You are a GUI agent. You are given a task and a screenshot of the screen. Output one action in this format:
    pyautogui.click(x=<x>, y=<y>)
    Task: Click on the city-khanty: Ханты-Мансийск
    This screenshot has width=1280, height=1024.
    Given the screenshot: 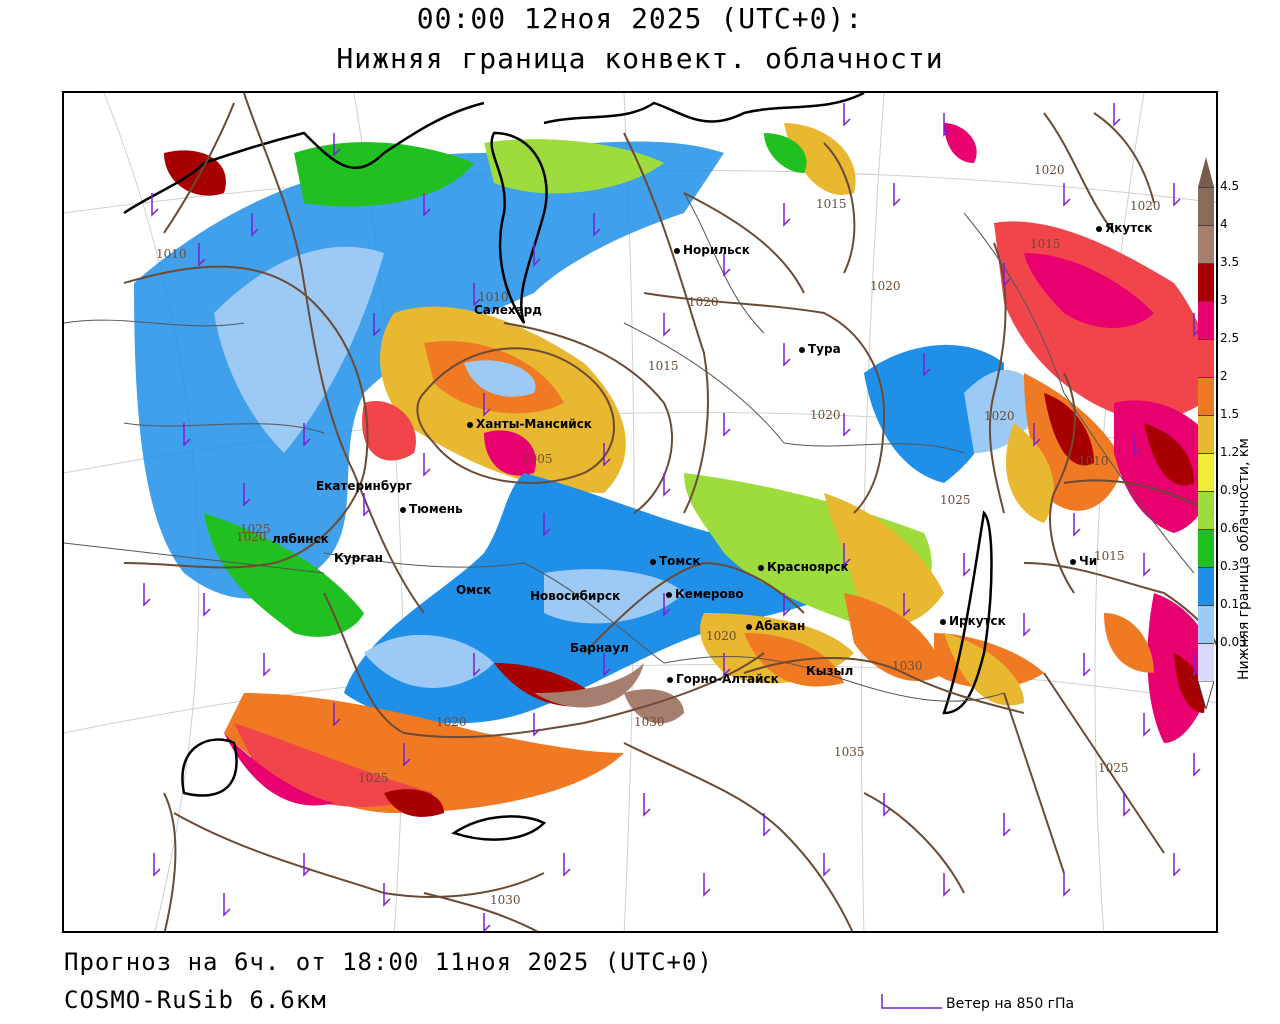 What is the action you would take?
    pyautogui.click(x=529, y=424)
    